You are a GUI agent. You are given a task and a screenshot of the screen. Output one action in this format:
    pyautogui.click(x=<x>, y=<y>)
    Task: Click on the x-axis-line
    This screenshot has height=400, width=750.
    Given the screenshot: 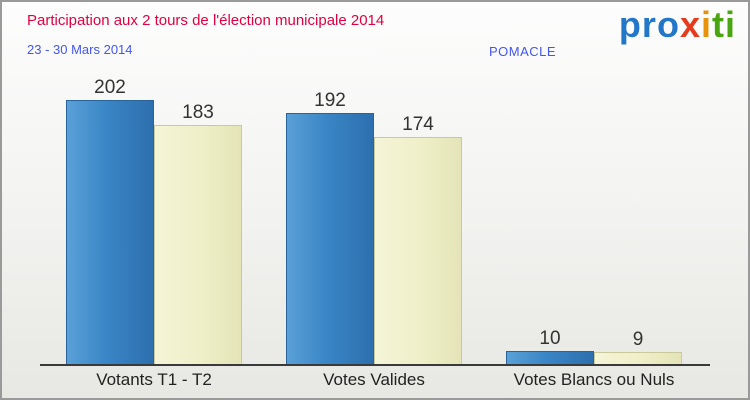 What is the action you would take?
    pyautogui.click(x=375, y=365)
    